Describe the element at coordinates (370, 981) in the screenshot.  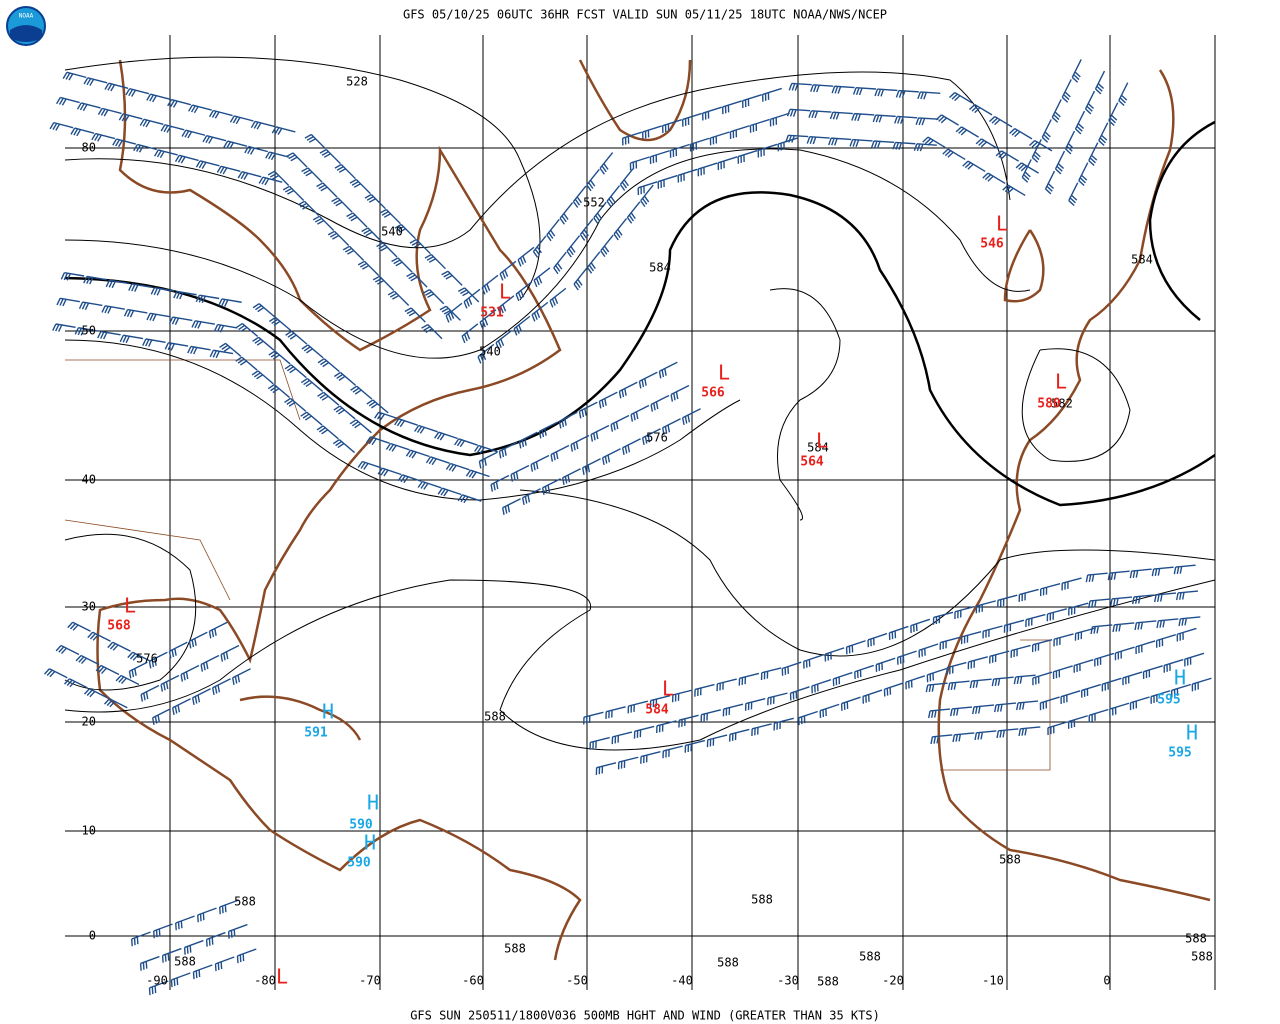
I see `longitude-label: -70` at that location.